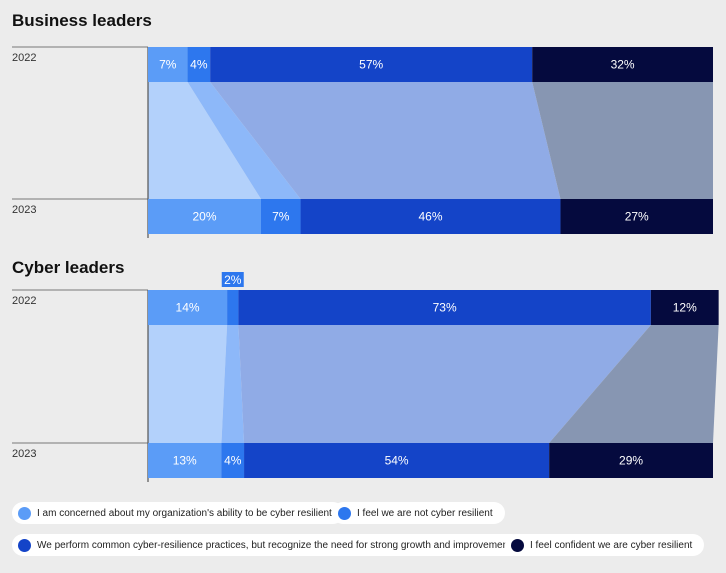  Describe the element at coordinates (68, 267) in the screenshot. I see `chart-title: Cyber leaders` at that location.